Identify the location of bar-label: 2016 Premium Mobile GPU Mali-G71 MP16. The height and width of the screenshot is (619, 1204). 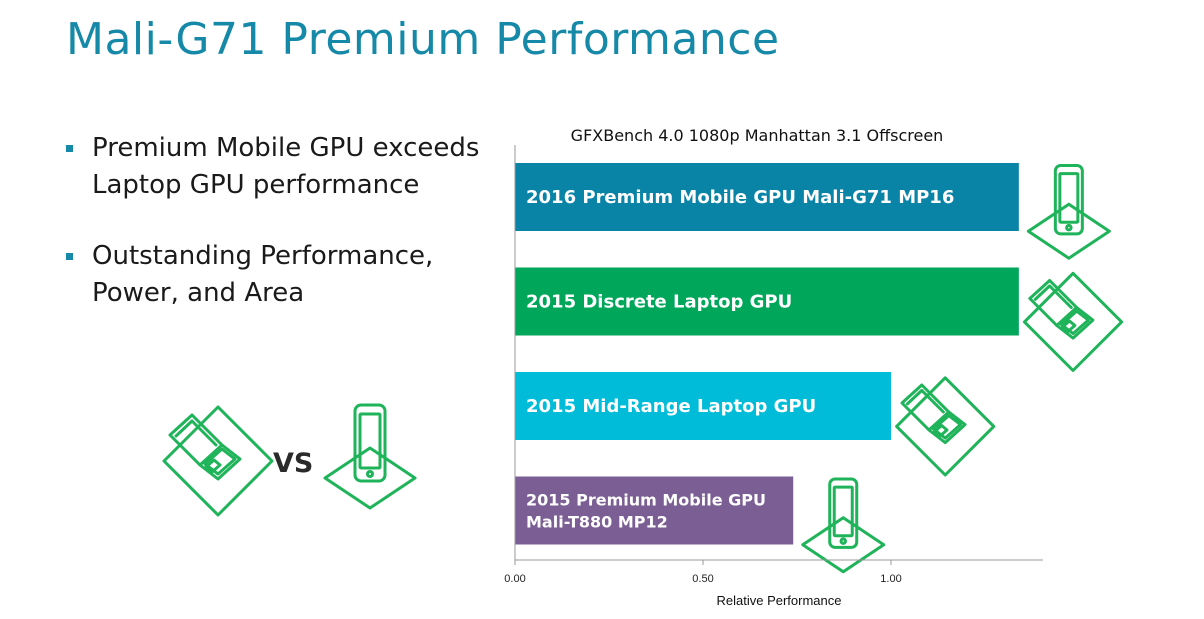
(740, 197).